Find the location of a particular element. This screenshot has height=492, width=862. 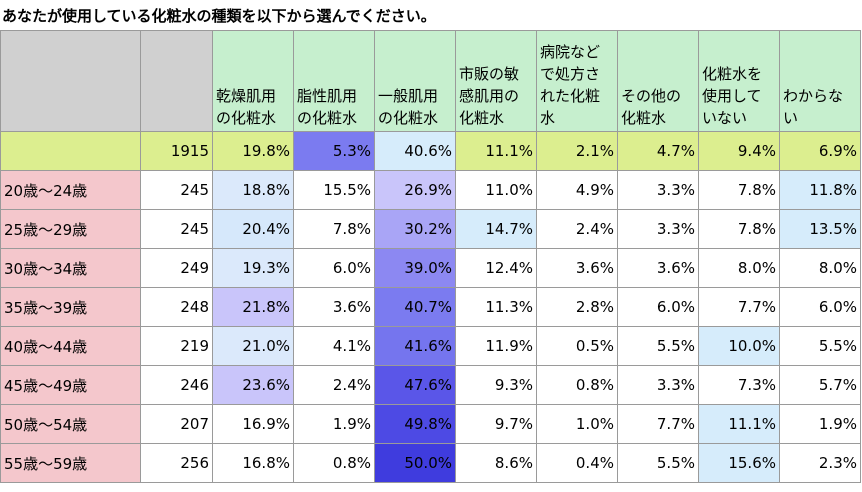

percent-cell: 21.0% is located at coordinates (253, 346).